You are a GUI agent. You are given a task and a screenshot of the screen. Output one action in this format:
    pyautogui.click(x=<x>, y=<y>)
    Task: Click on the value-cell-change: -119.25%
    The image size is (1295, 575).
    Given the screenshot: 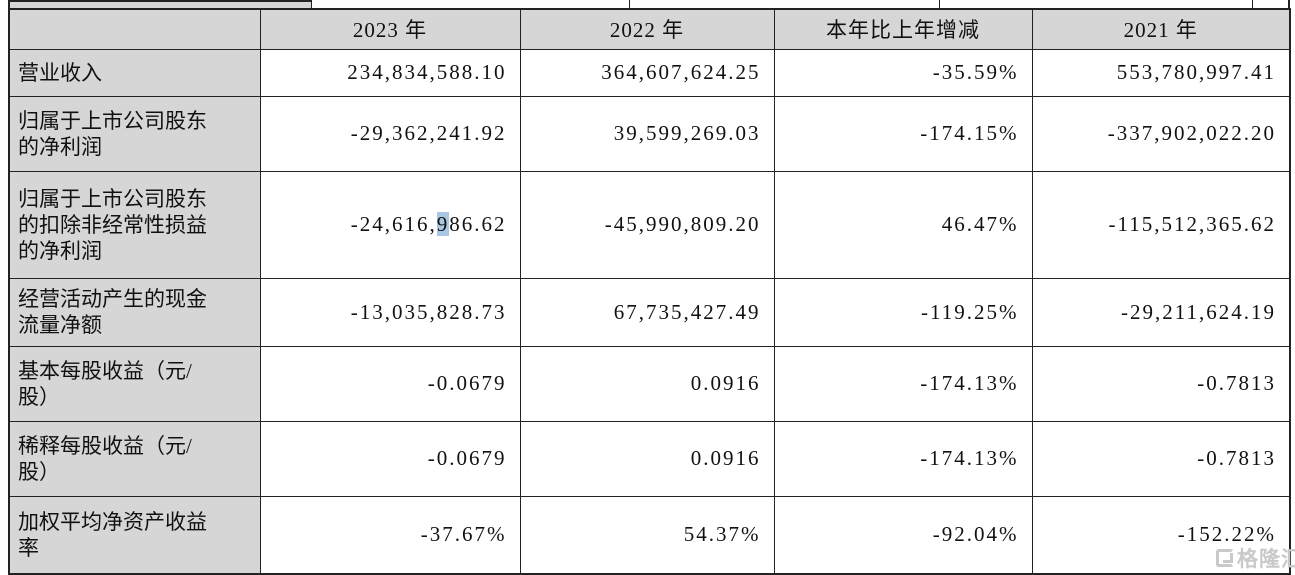 What is the action you would take?
    pyautogui.click(x=903, y=312)
    